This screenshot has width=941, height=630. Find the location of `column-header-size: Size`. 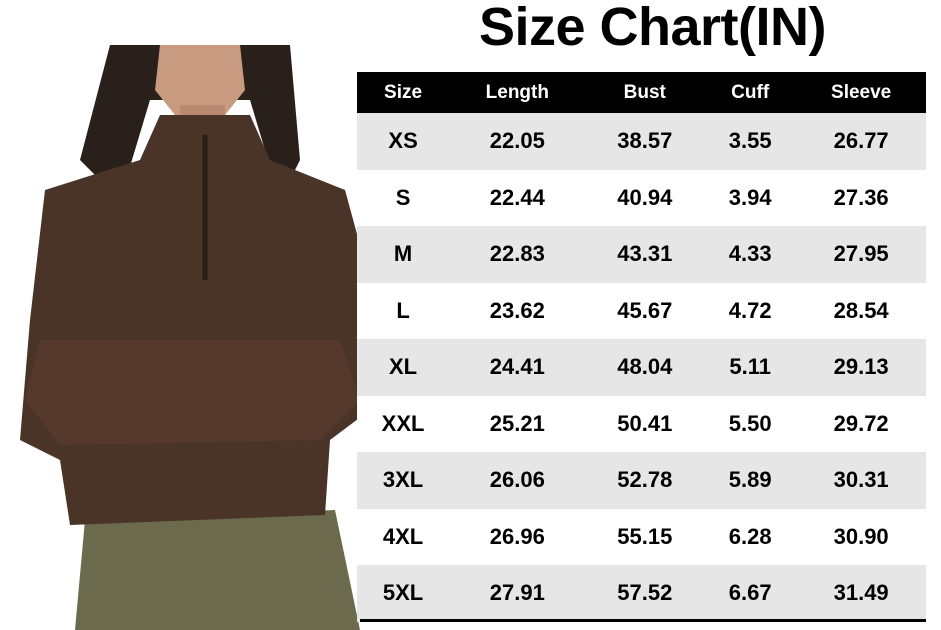

column-header-size: Size is located at coordinates (403, 92).